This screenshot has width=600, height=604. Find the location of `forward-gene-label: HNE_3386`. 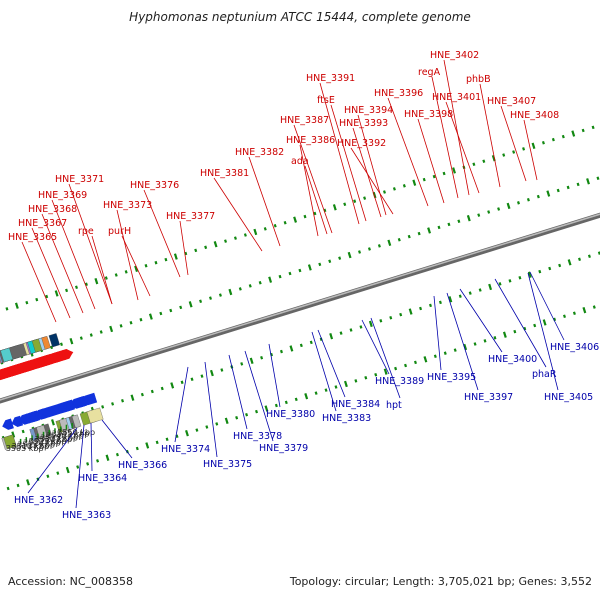

forward-gene-label: HNE_3386 is located at coordinates (310, 140).